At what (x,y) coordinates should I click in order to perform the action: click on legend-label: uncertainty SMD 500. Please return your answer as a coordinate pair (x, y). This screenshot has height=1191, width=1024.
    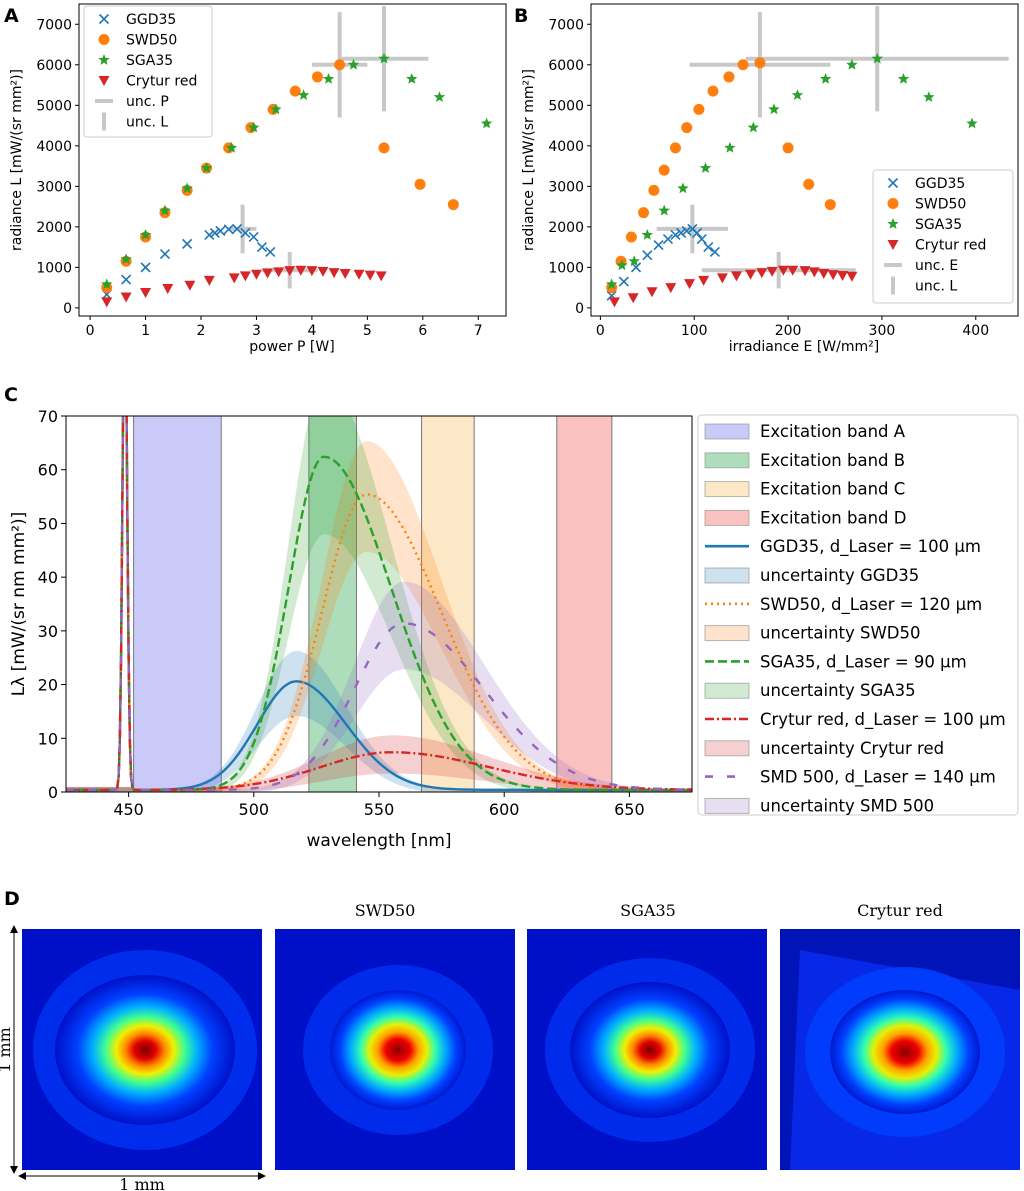
    Looking at the image, I should click on (847, 805).